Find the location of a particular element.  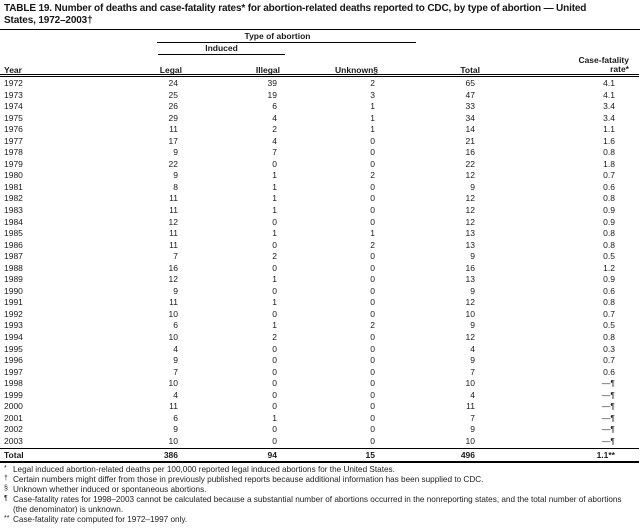

title-divider-rule is located at coordinates (320, 29).